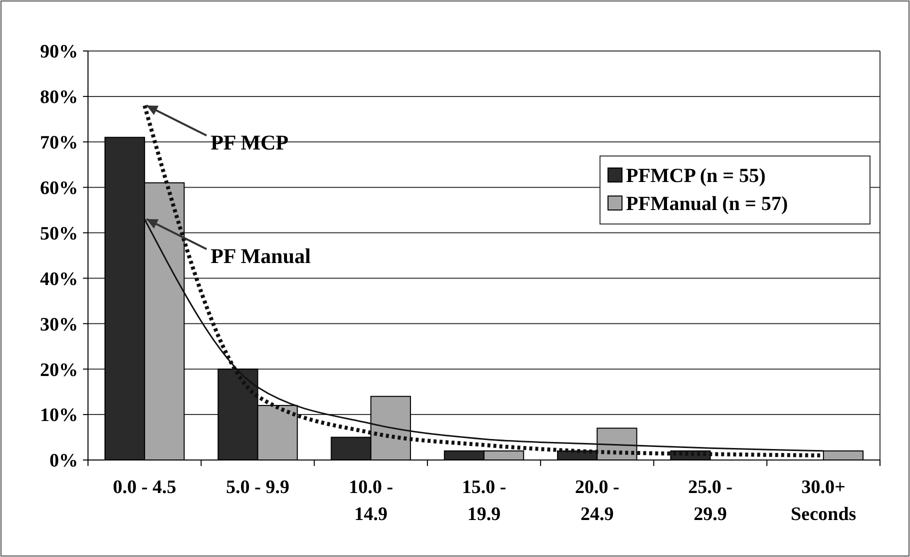  What do you see at coordinates (59, 143) in the screenshot?
I see `y-tick-label: 70%` at bounding box center [59, 143].